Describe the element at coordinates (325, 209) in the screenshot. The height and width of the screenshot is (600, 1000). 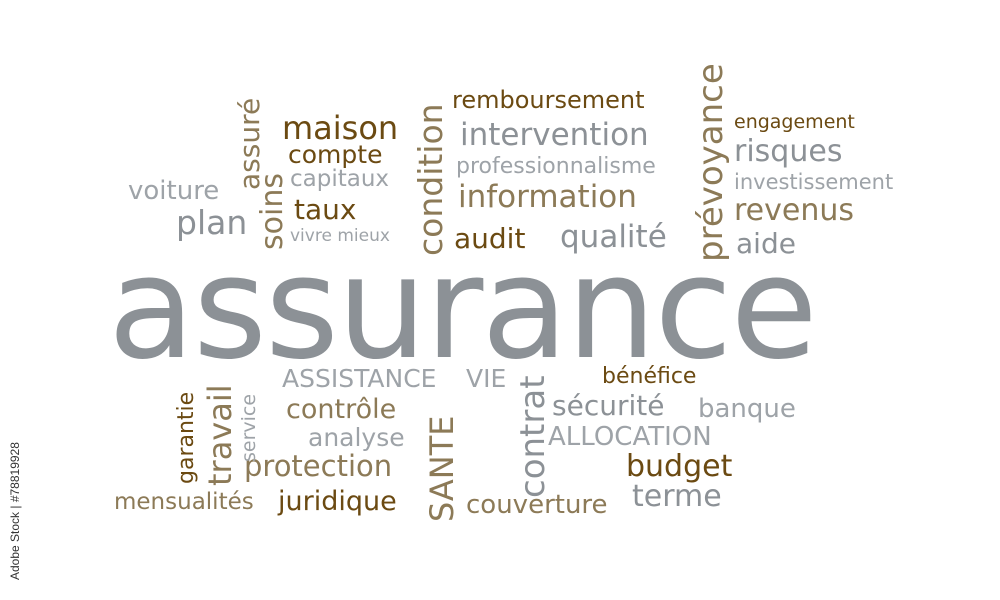
I see `word-taux: taux` at that location.